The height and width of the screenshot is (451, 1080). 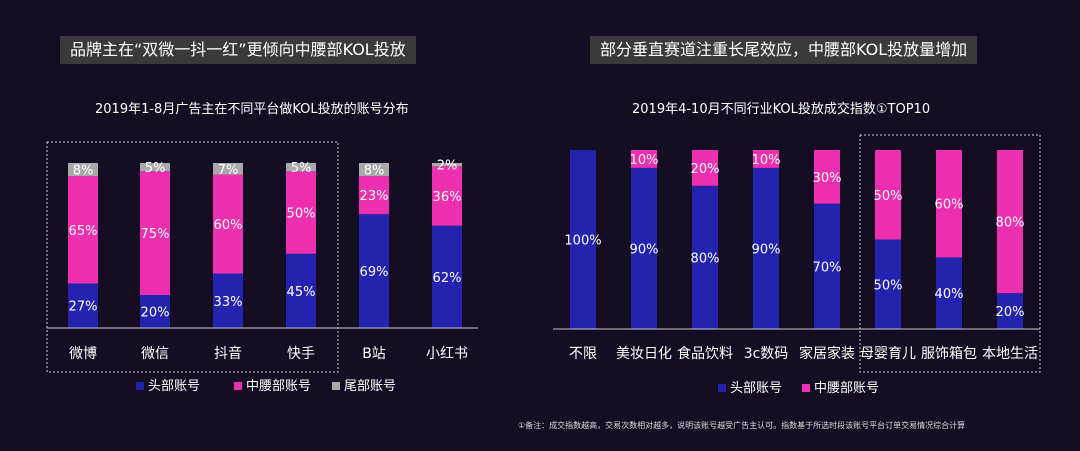 What do you see at coordinates (252, 109) in the screenshot?
I see `left-chart-title: 2019年1-8月广告主在不同平台做KOL投放的账号分布` at bounding box center [252, 109].